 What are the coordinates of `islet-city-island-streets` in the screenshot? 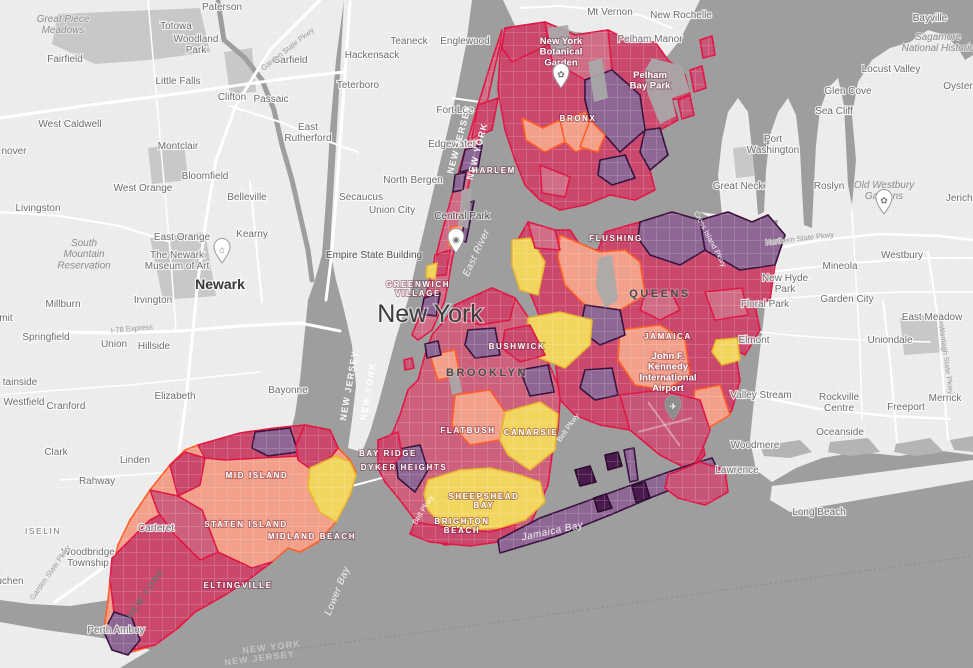 It's located at (707, 47).